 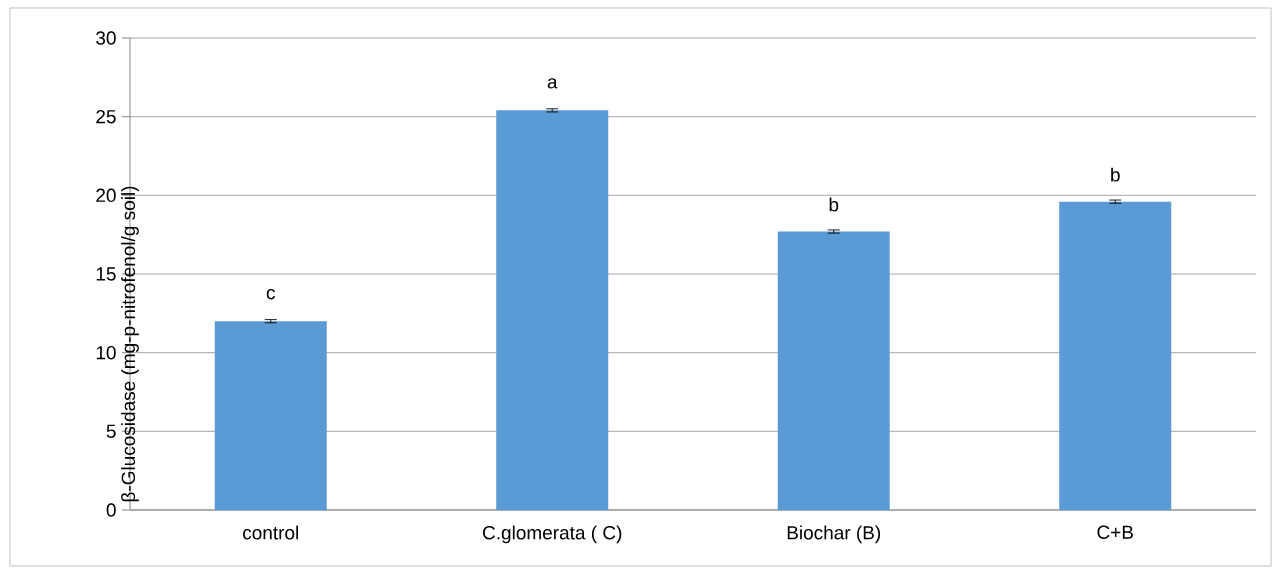 I want to click on annotation: a, so click(x=552, y=83).